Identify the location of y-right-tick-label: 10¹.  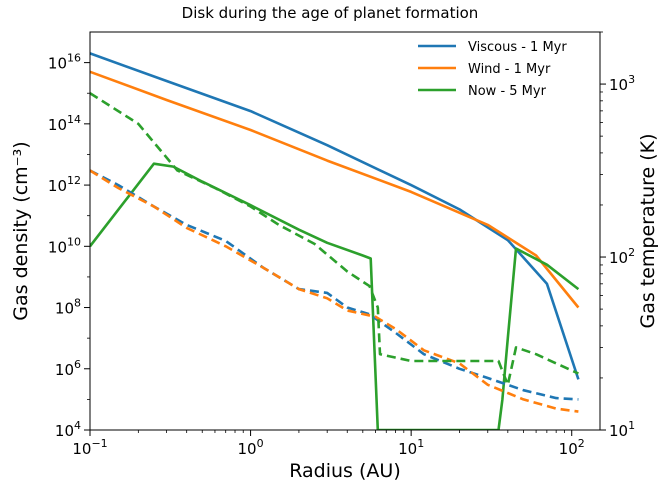
(622, 429).